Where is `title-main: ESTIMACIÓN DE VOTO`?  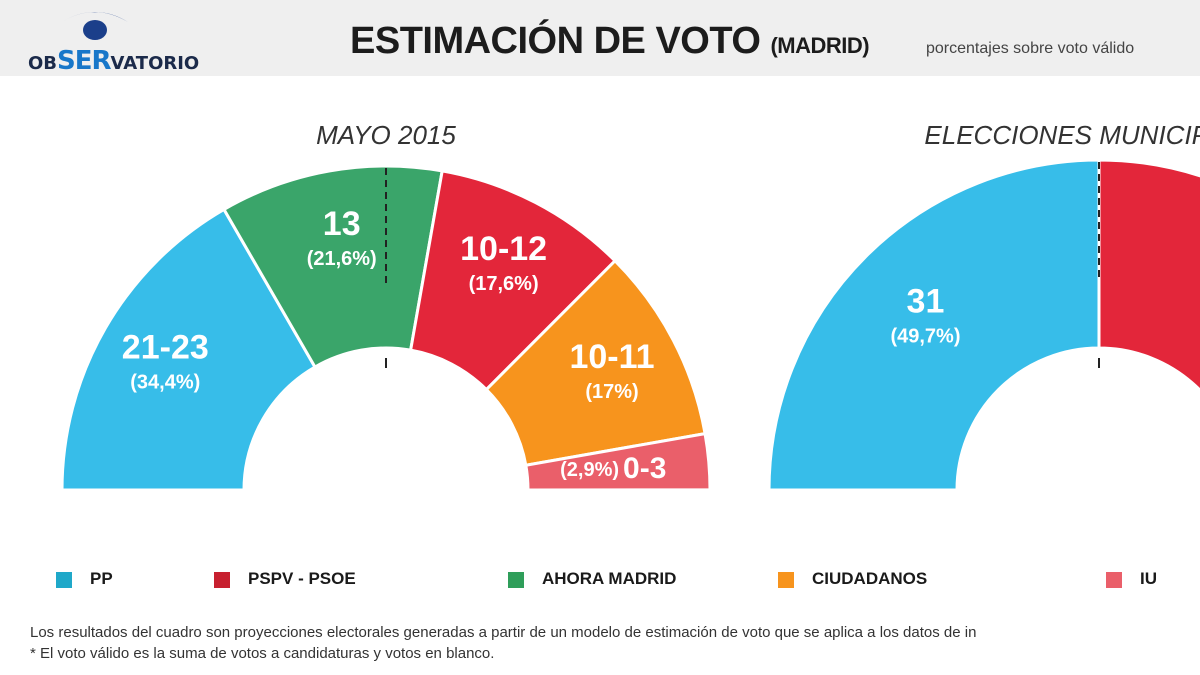
title-main: ESTIMACIÓN DE VOTO is located at coordinates (555, 41).